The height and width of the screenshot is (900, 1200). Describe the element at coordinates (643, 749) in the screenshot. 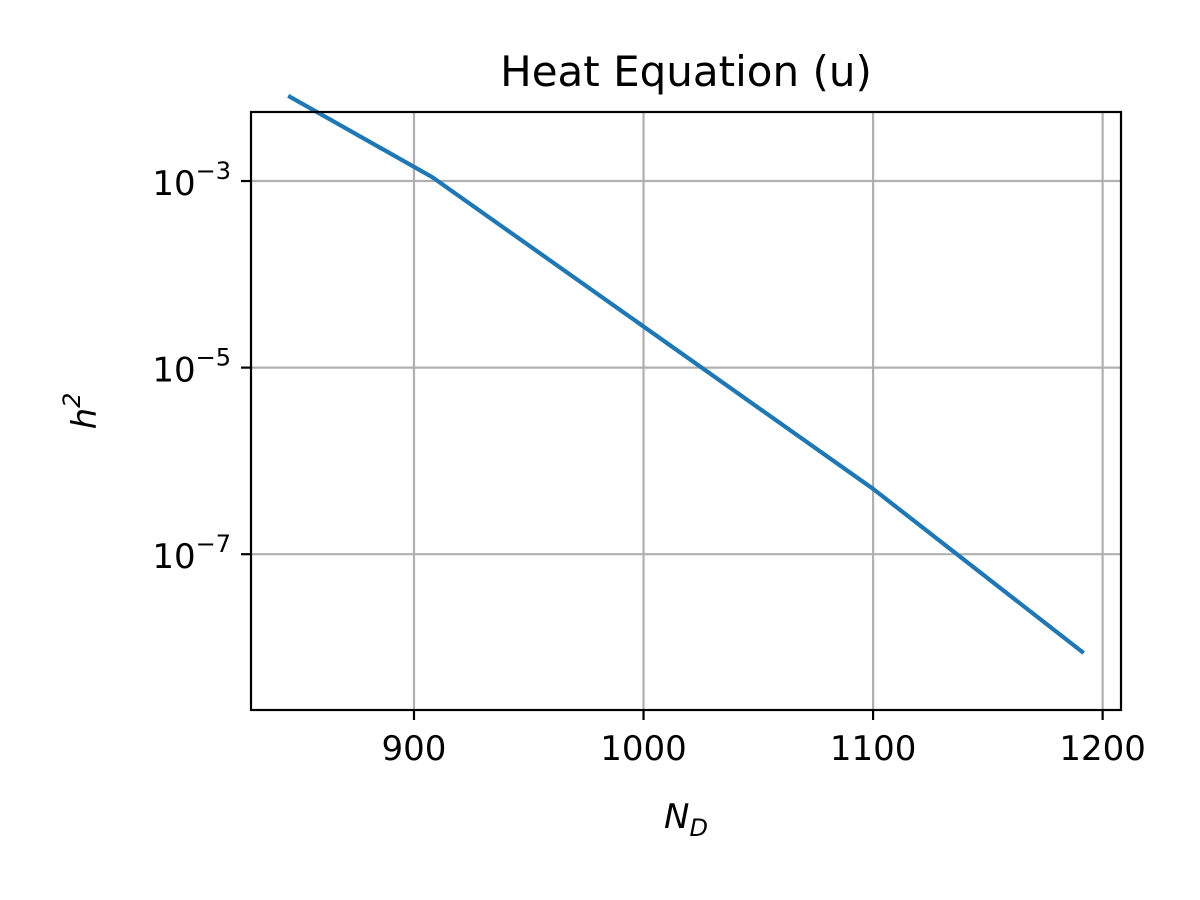

I see `x-tick-label: 1000` at that location.